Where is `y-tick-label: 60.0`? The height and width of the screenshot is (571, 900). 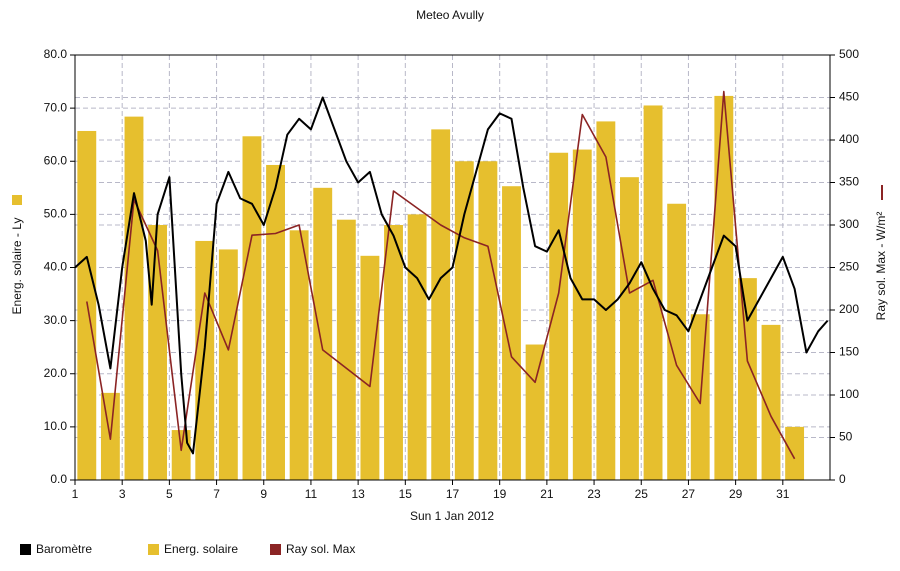
y-tick-label: 60.0 is located at coordinates (56, 160).